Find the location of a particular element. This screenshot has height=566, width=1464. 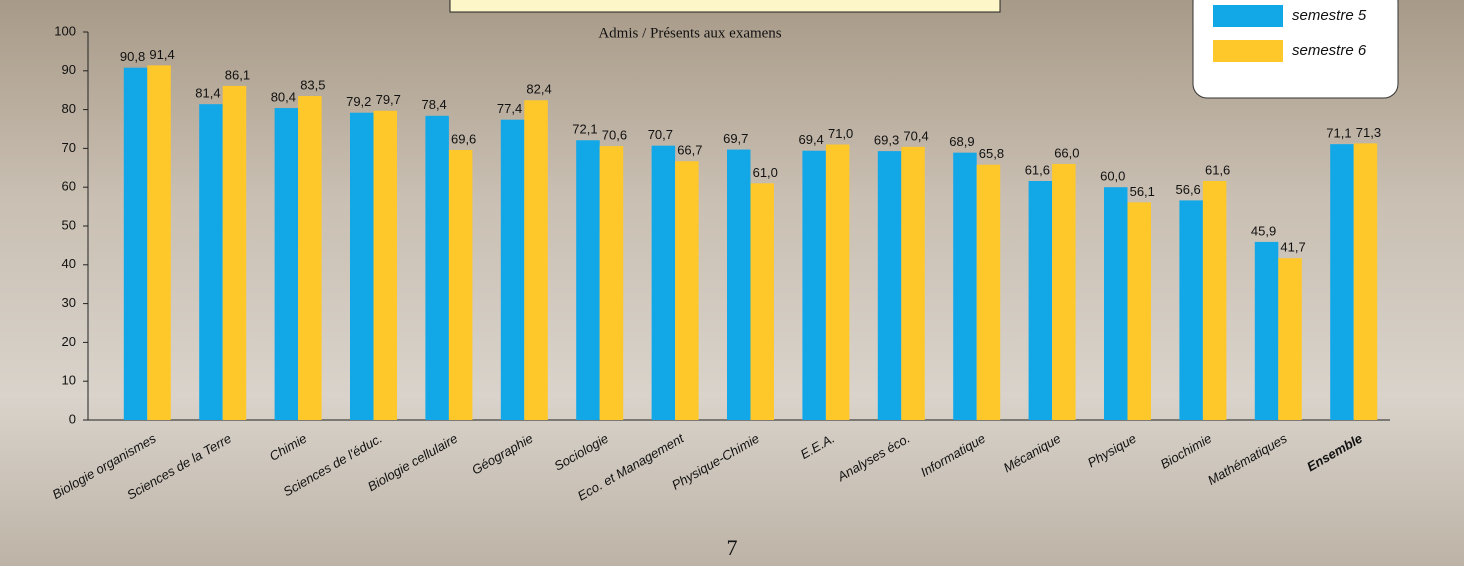

value-label: 90,8 is located at coordinates (132, 56).